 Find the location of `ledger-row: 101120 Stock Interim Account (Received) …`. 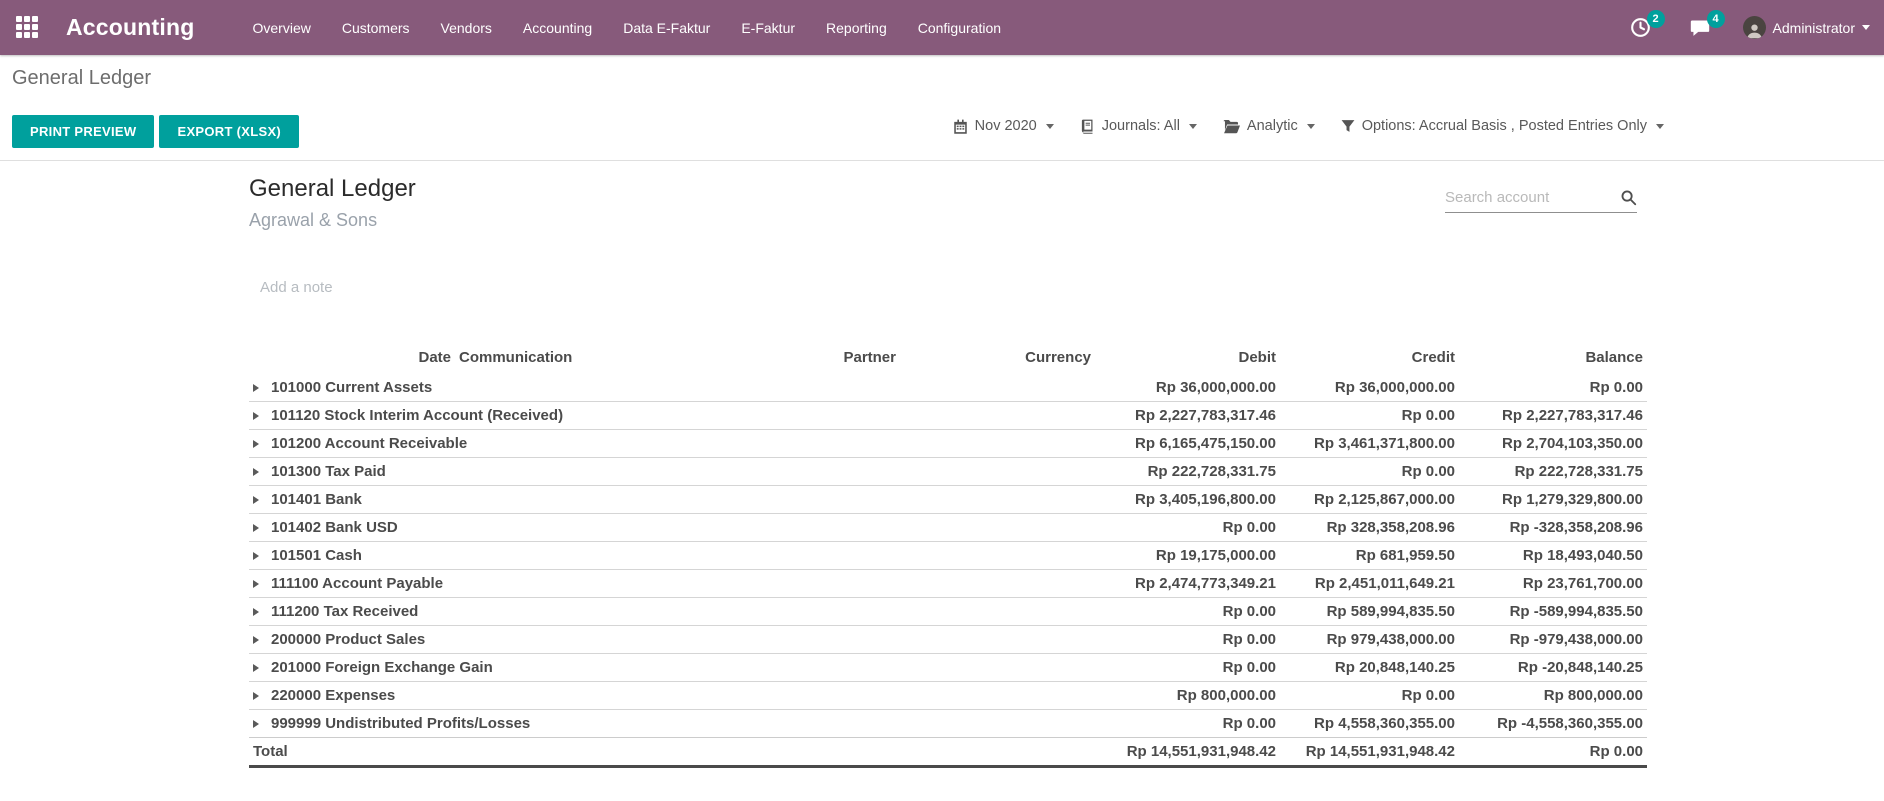

ledger-row: 101120 Stock Interim Account (Received) … is located at coordinates (948, 415).